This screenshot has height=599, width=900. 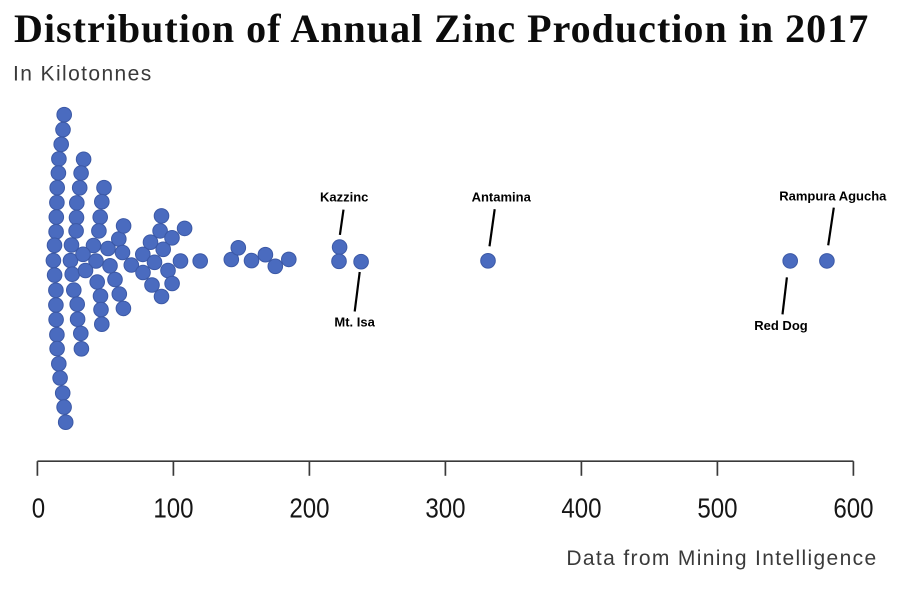 What do you see at coordinates (83, 74) in the screenshot?
I see `svg-text: In Kilotonnes` at bounding box center [83, 74].